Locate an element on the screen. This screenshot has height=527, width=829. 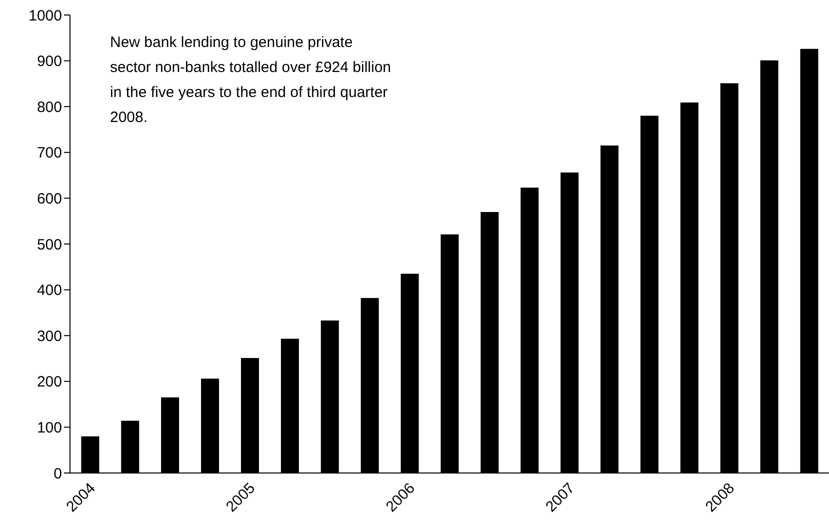
y-tick-label: 700 is located at coordinates (49, 153).